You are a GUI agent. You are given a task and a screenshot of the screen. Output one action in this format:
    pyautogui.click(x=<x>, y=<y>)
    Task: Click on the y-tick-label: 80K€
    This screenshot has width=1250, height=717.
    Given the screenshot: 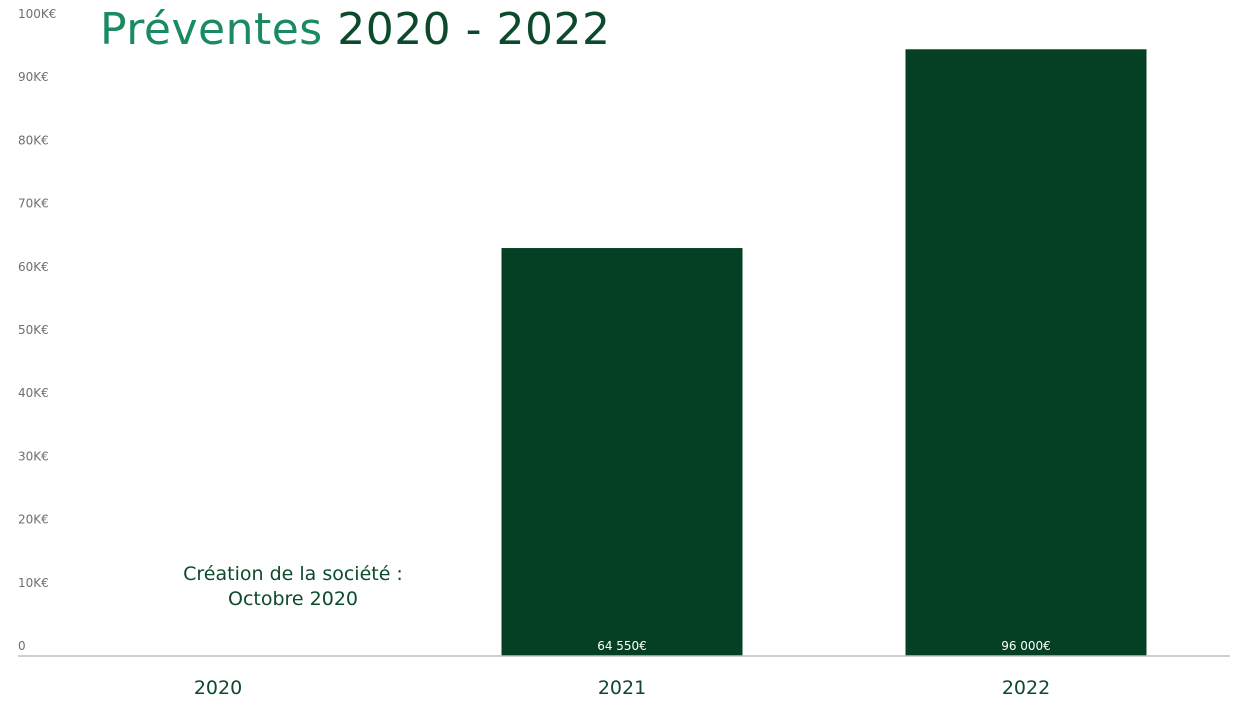 What is the action you would take?
    pyautogui.click(x=33, y=140)
    